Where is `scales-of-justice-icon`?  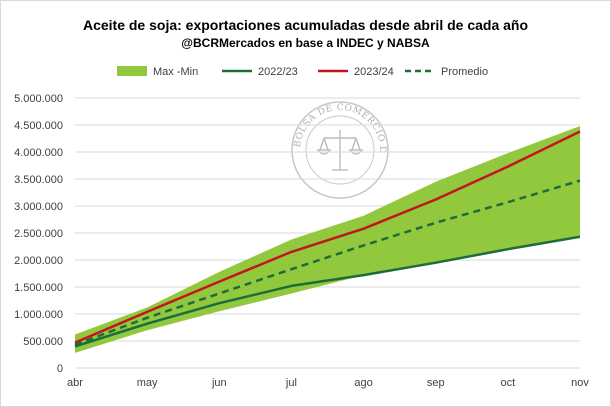
scales-of-justice-icon is located at coordinates (340, 150).